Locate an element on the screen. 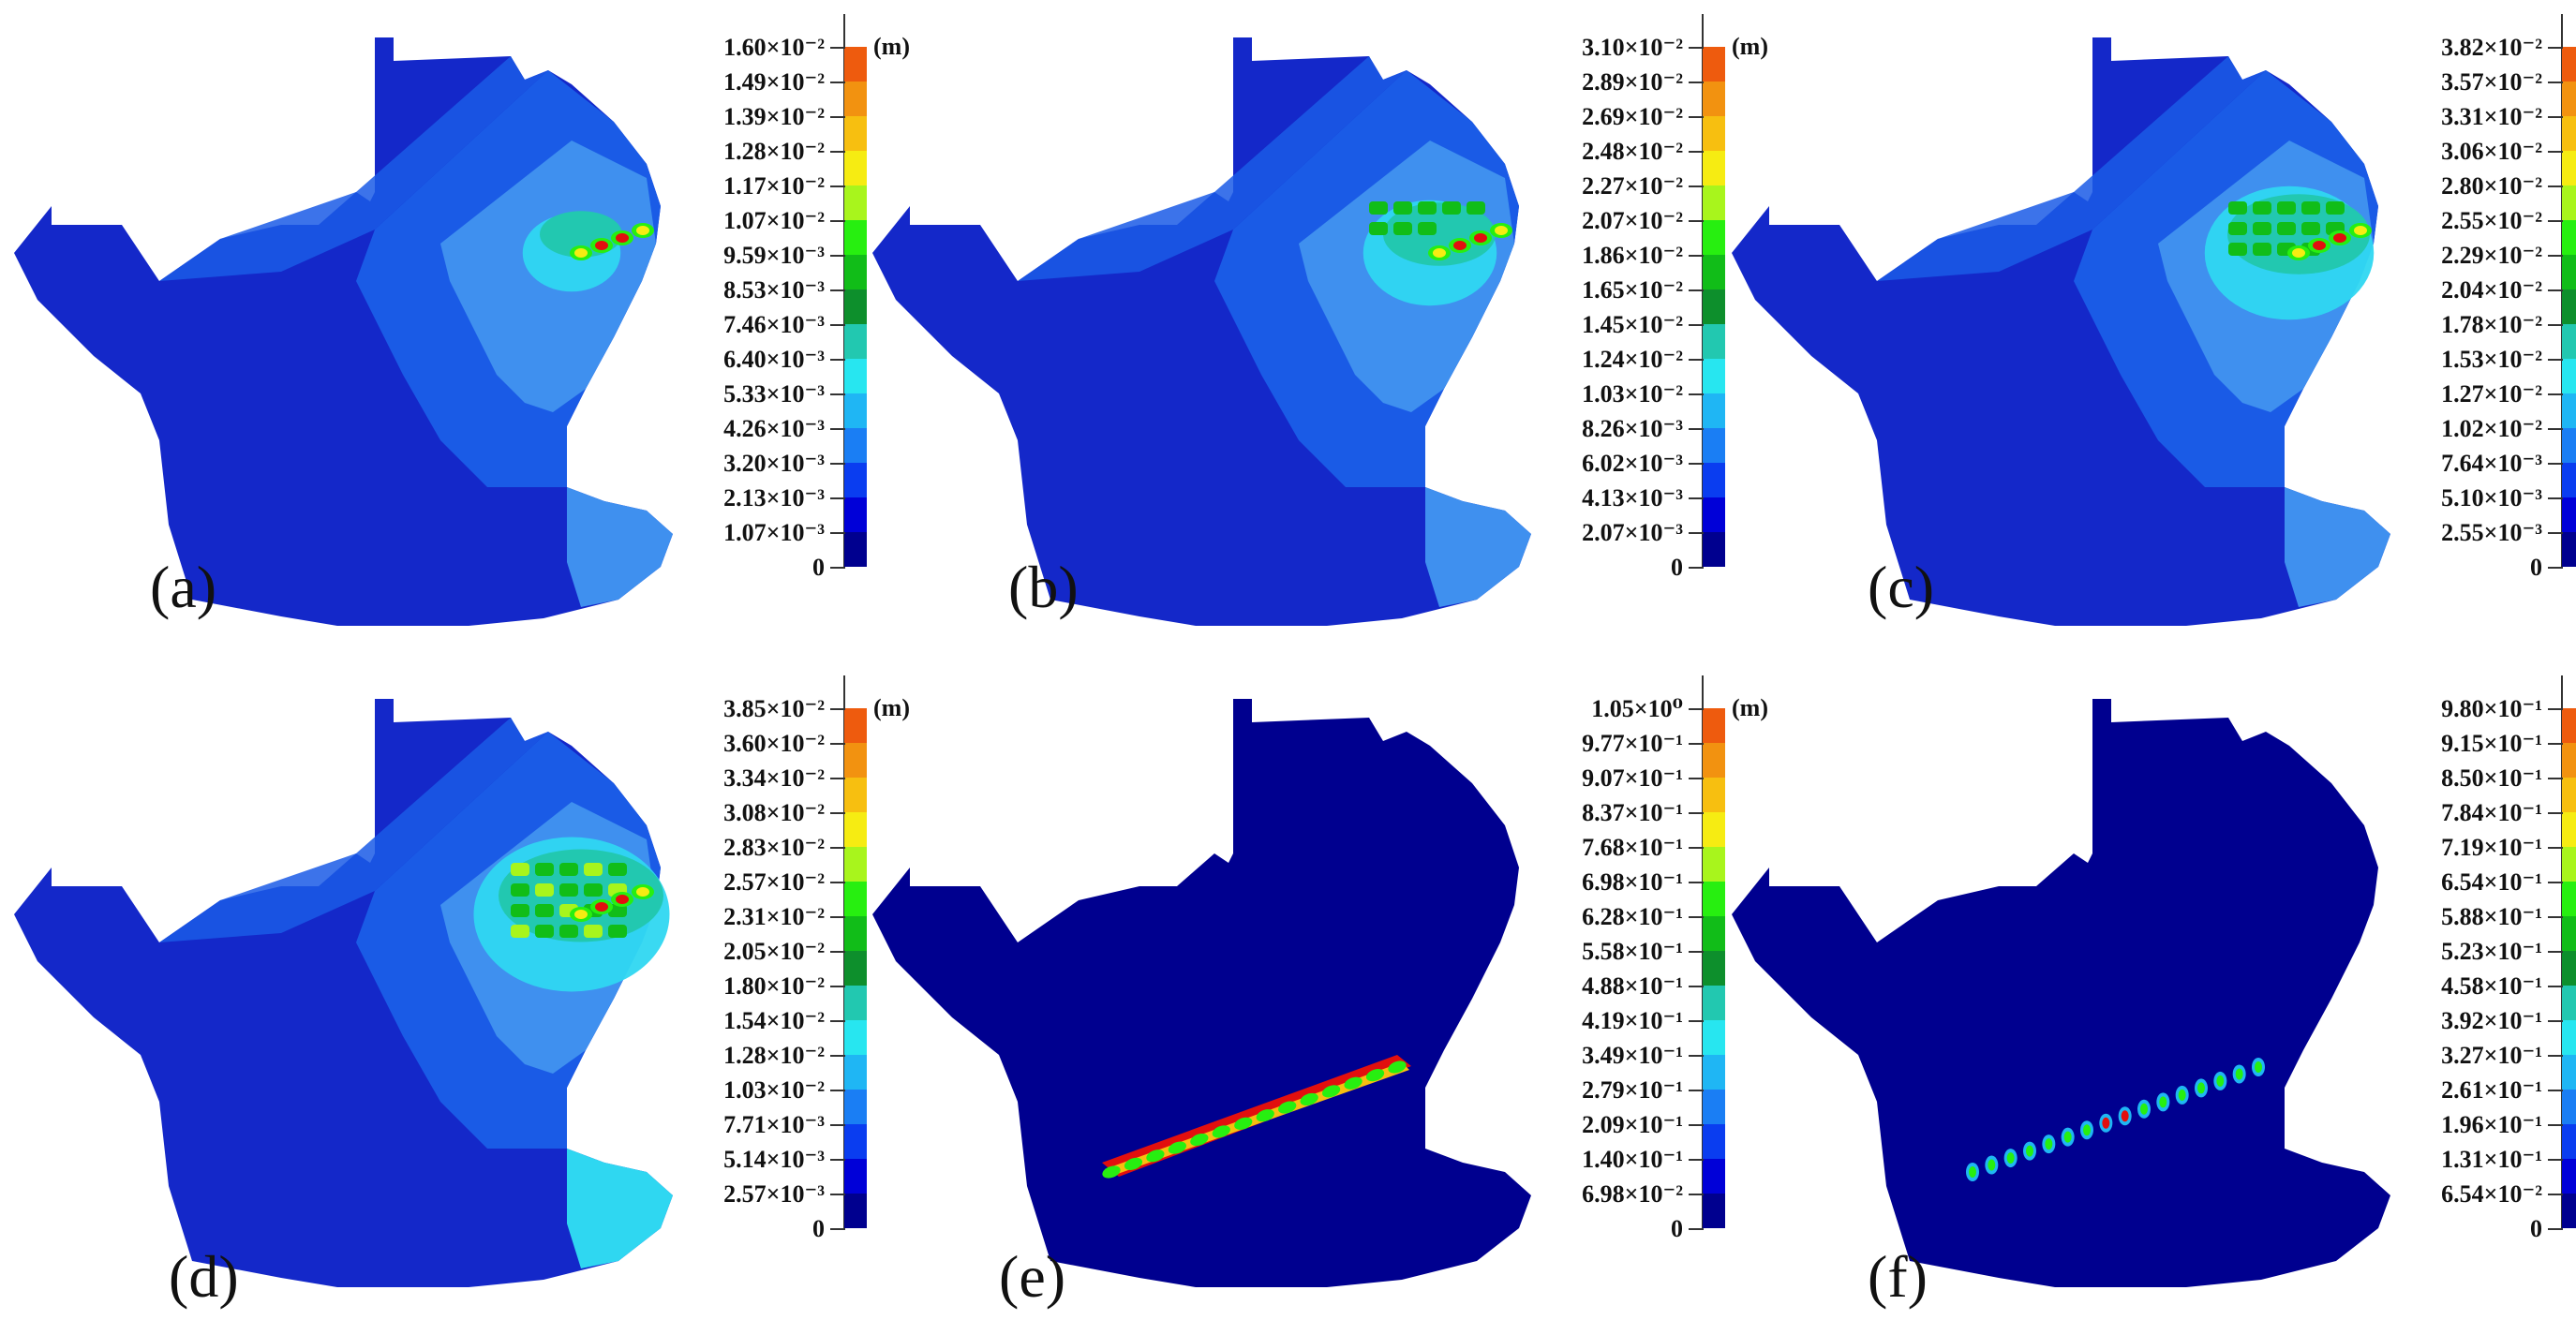 Image resolution: width=2576 pixels, height=1320 pixels. panel-label-a: (a) is located at coordinates (183, 587).